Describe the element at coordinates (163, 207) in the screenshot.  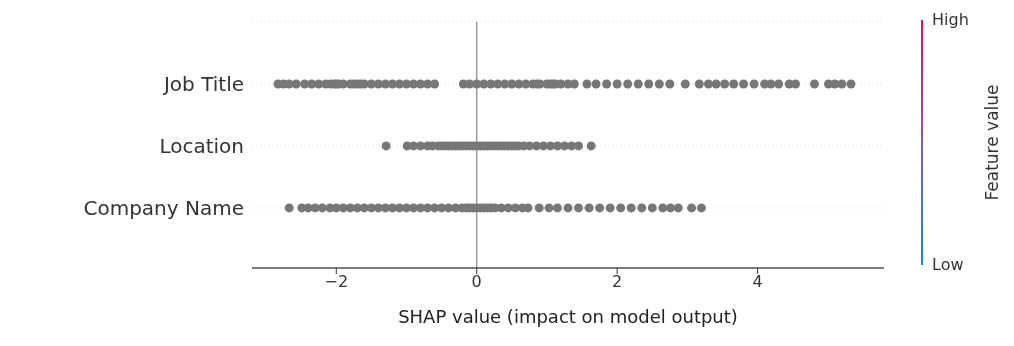
I see `y-tick-label: Company Name` at that location.